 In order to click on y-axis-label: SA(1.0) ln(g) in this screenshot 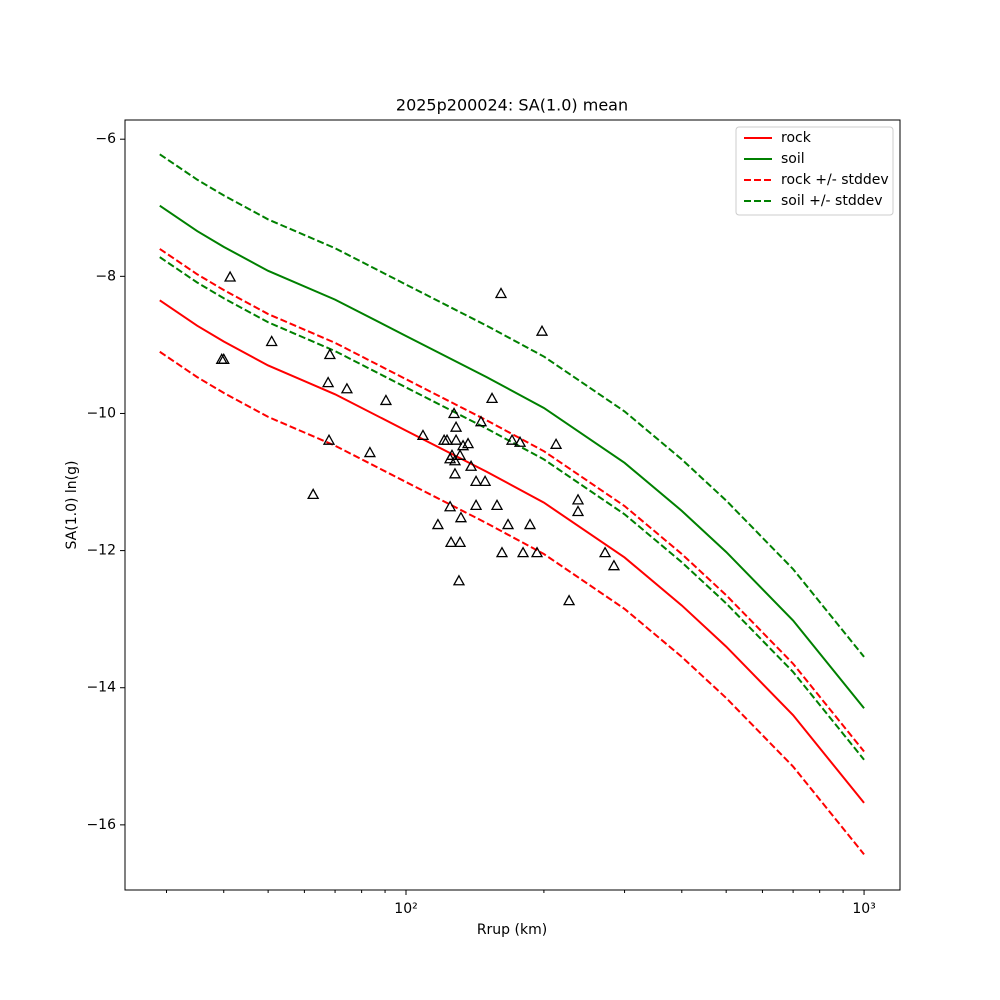, I will do `click(72, 505)`.